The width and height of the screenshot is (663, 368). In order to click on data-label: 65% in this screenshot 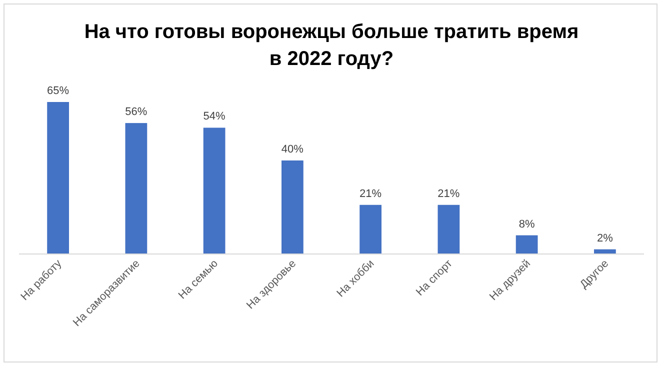, I will do `click(58, 91)`.